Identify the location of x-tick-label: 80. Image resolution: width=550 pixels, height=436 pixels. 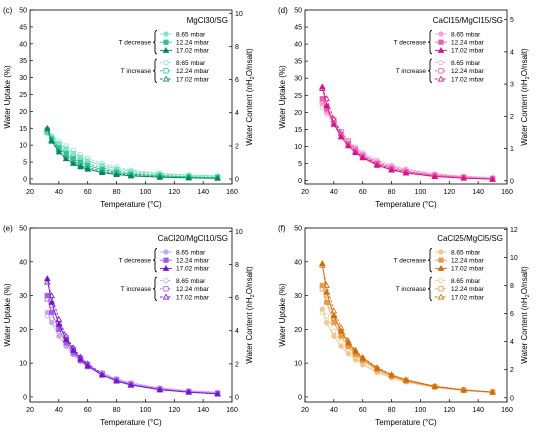
(392, 410).